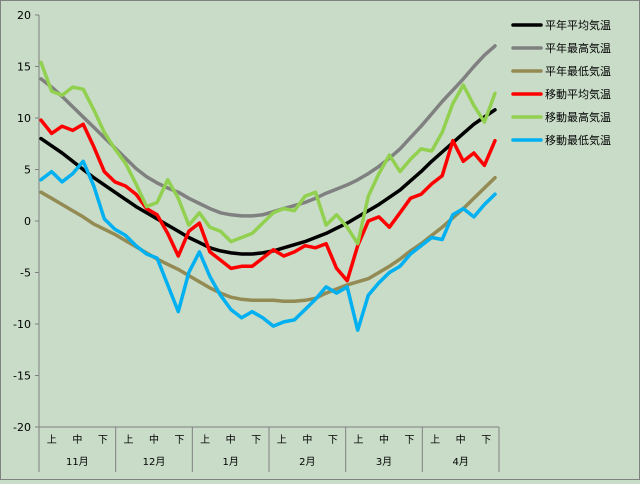  I want to click on legend-label: 平年平均気温, so click(578, 25).